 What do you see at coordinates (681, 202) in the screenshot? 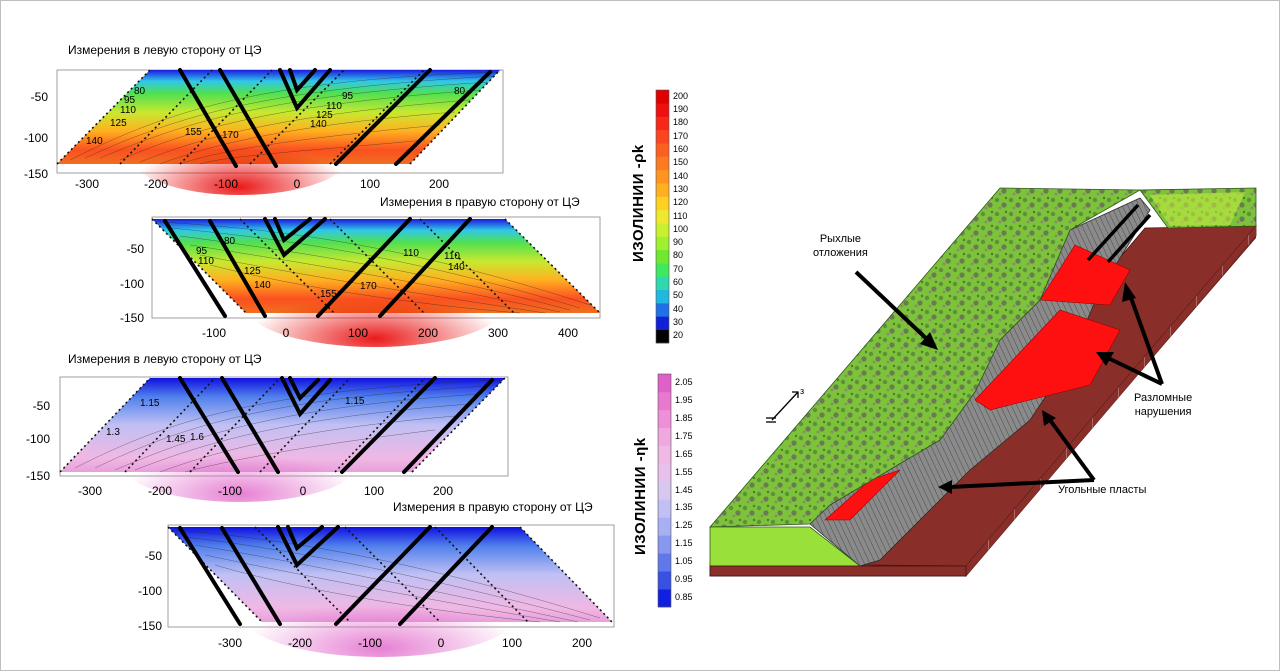
I see `colorbar-value: 120` at bounding box center [681, 202].